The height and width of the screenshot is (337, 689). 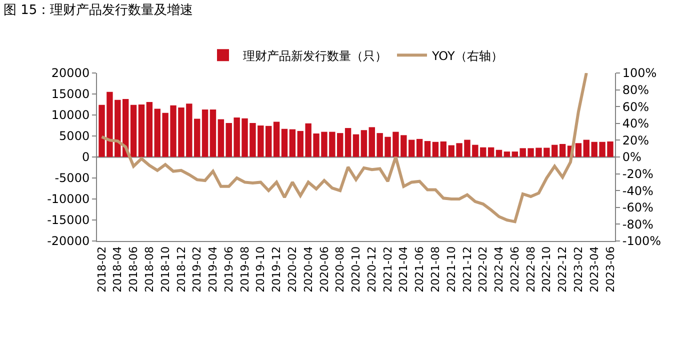 What do you see at coordinates (68, 220) in the screenshot?
I see `y-tick-label: -15000` at bounding box center [68, 220].